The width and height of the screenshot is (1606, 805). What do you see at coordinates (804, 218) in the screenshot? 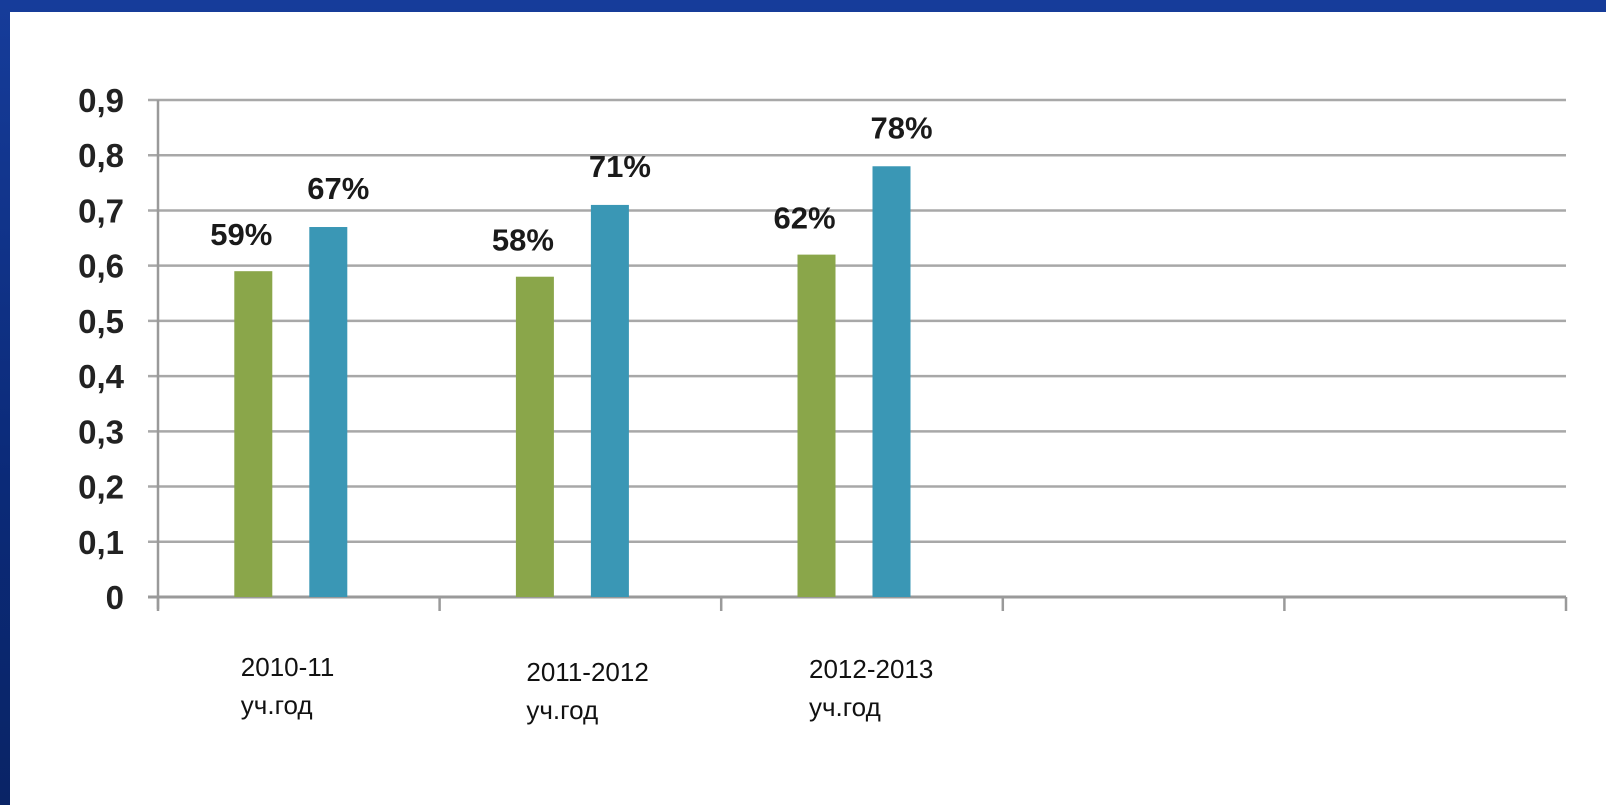
I see `data-label: 62%` at bounding box center [804, 218].